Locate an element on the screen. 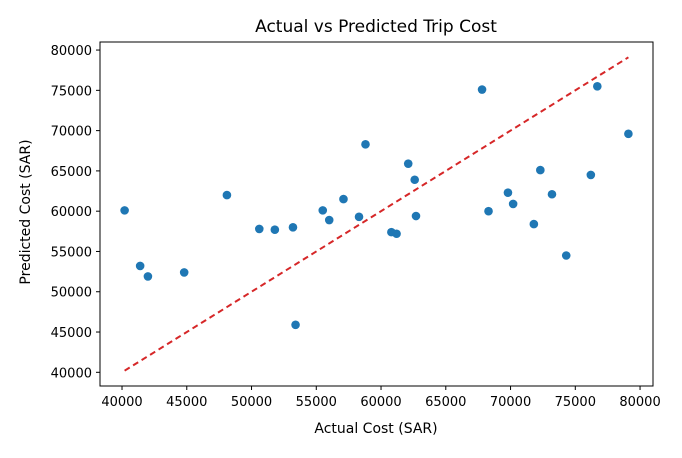 The width and height of the screenshot is (682, 458). x-axis-label: Actual Cost (SAR) is located at coordinates (375, 429).